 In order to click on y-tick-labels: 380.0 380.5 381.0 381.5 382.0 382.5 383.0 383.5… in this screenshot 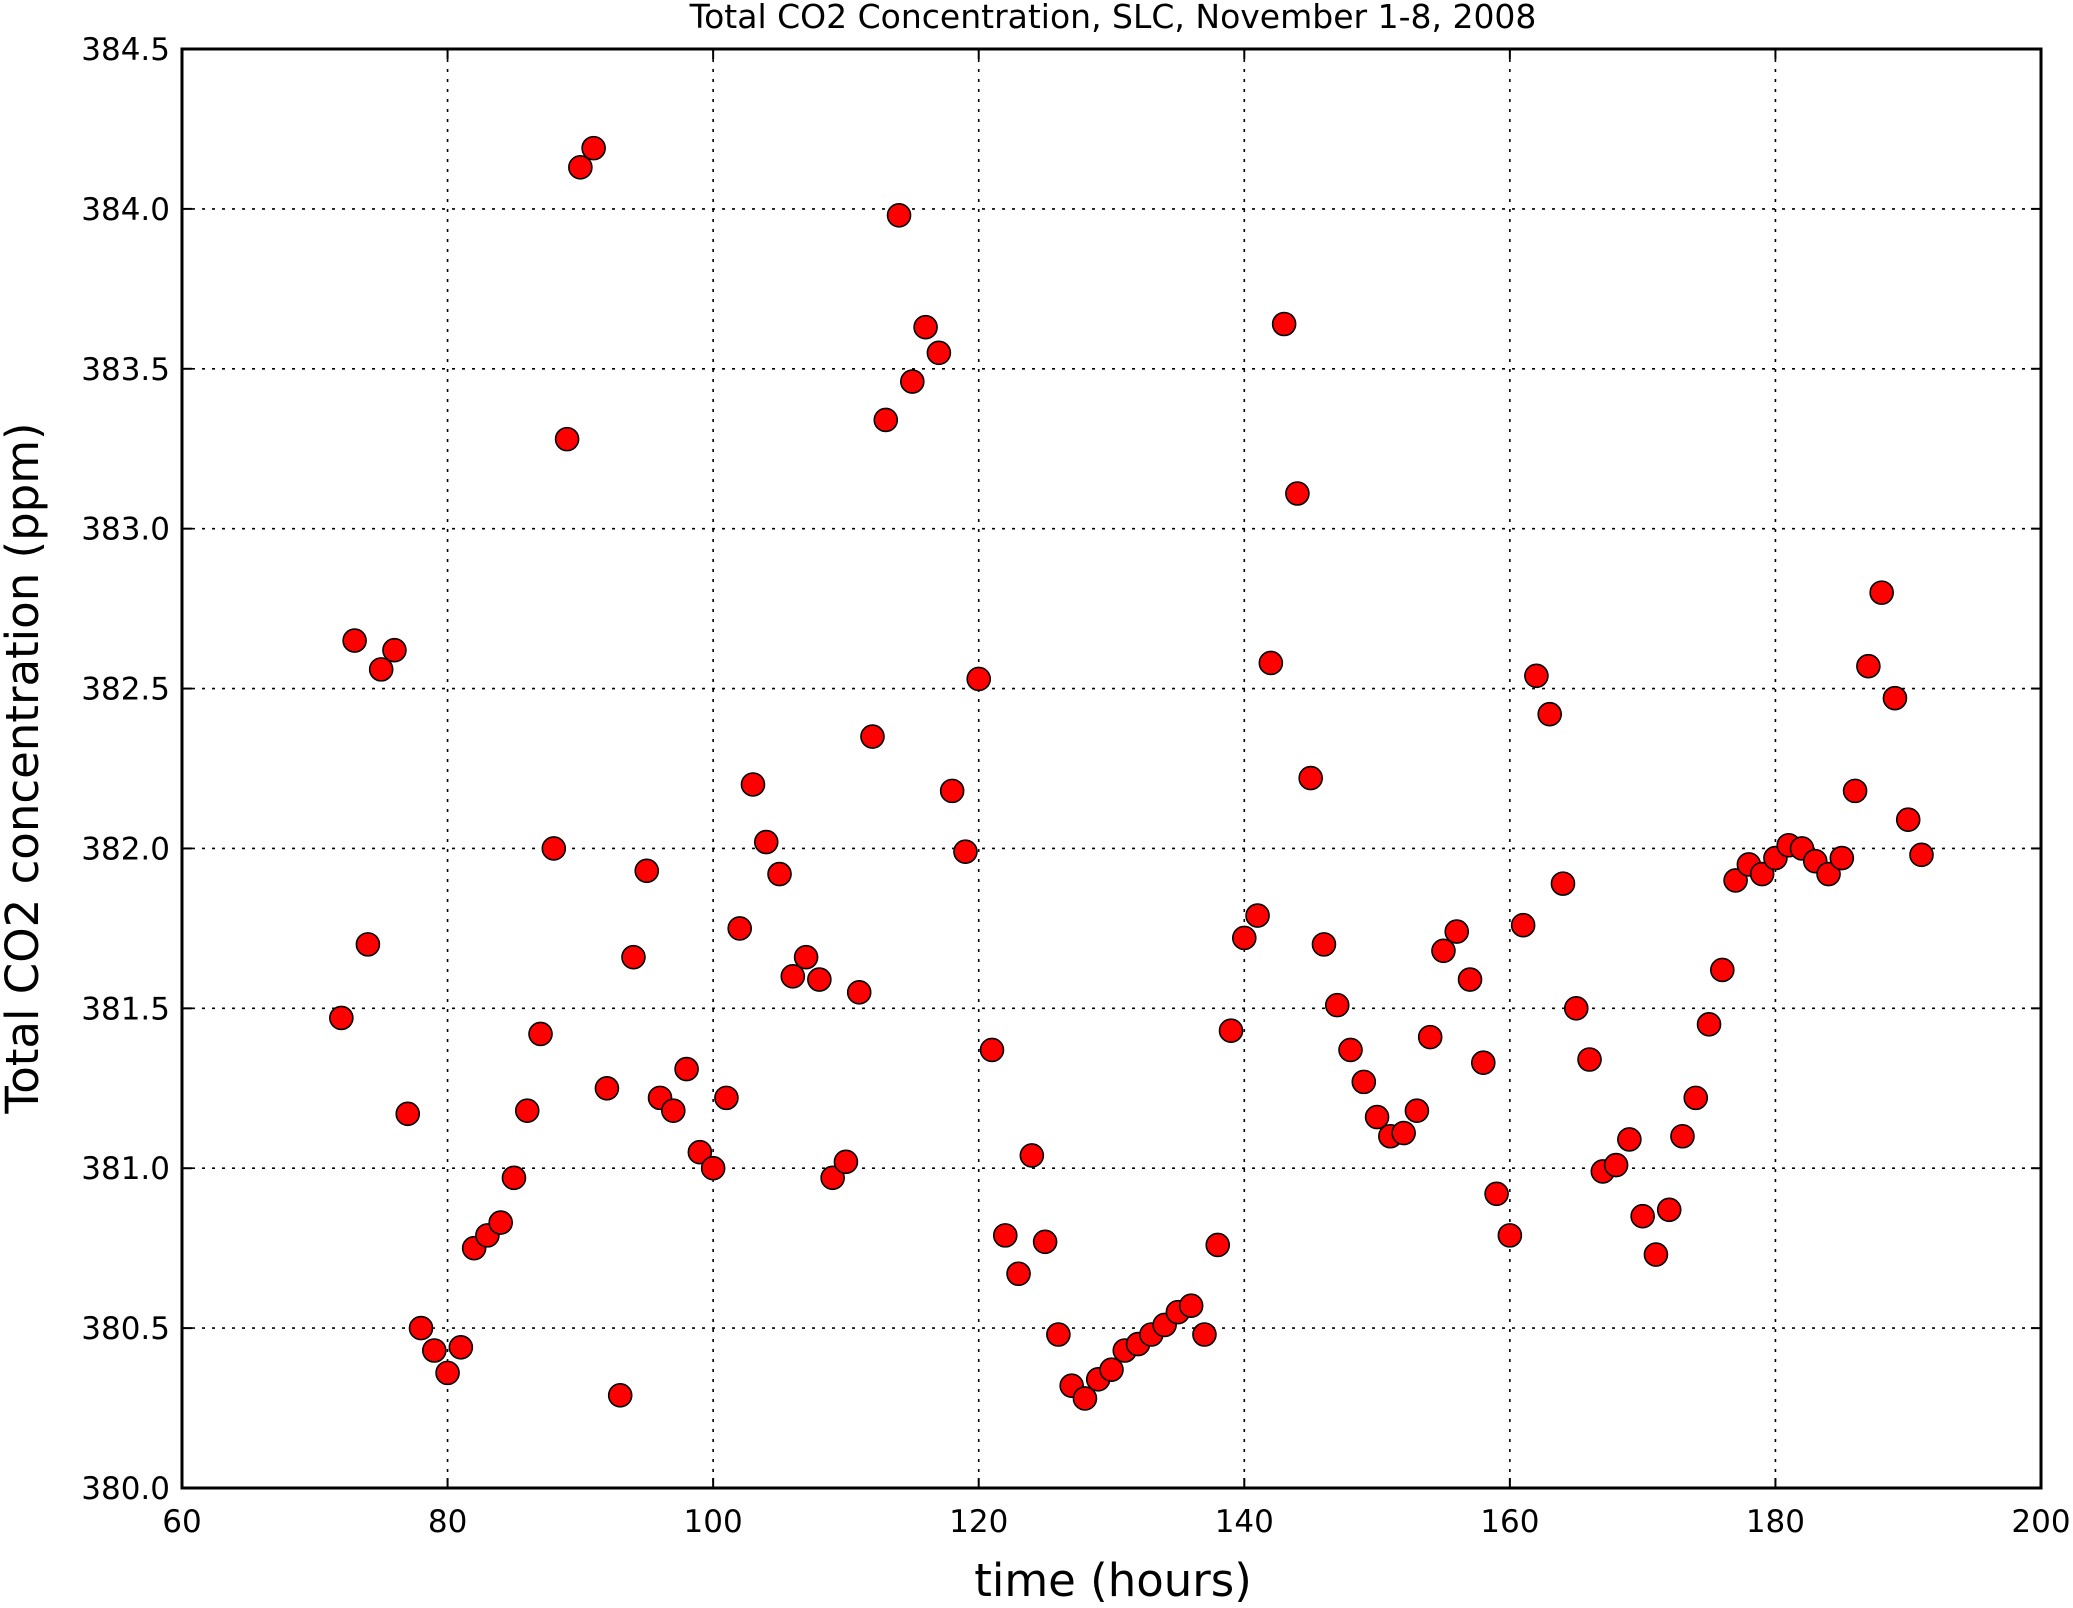, I will do `click(125, 769)`.